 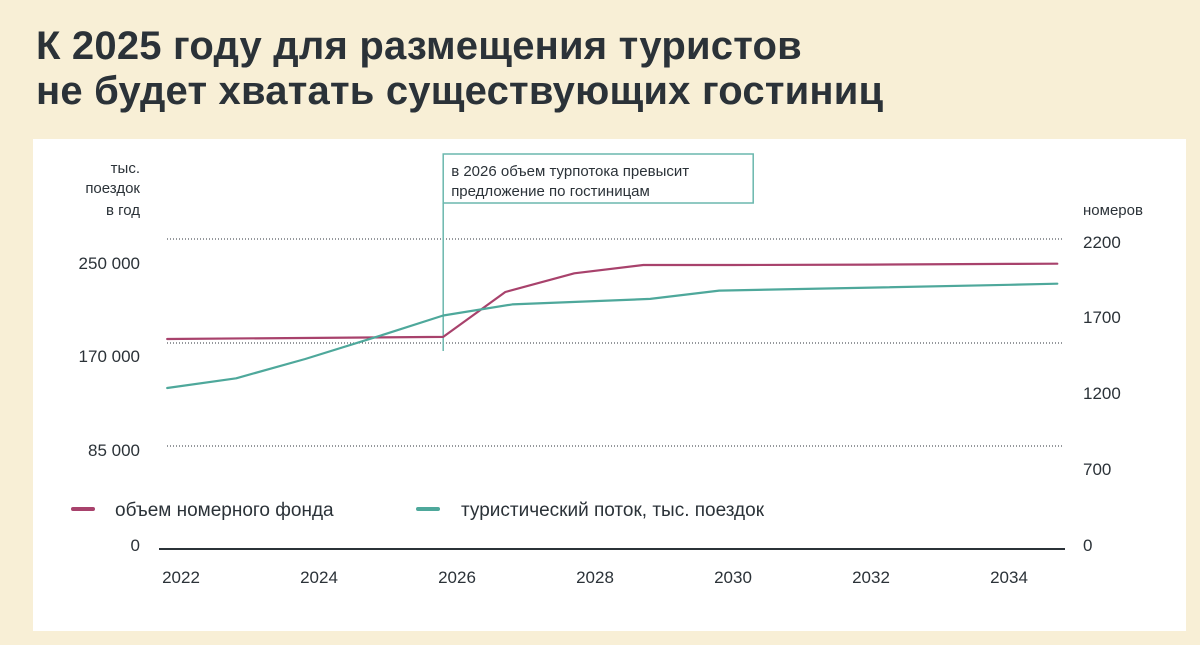 I want to click on series-line-tourist-flow, so click(x=612, y=336).